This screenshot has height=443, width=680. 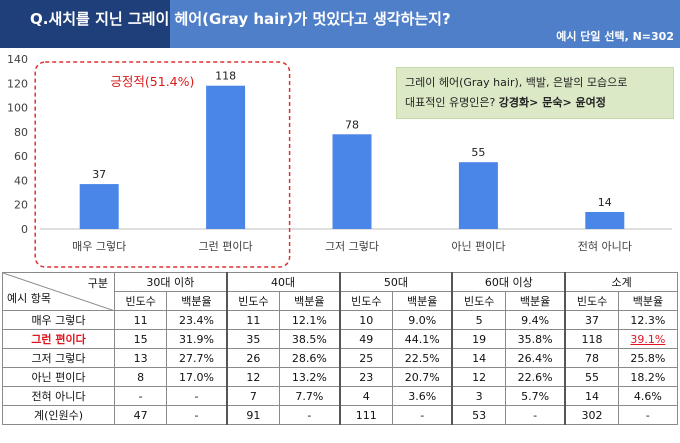 What do you see at coordinates (99, 246) in the screenshot?
I see `category-label: 매우 그렇다` at bounding box center [99, 246].